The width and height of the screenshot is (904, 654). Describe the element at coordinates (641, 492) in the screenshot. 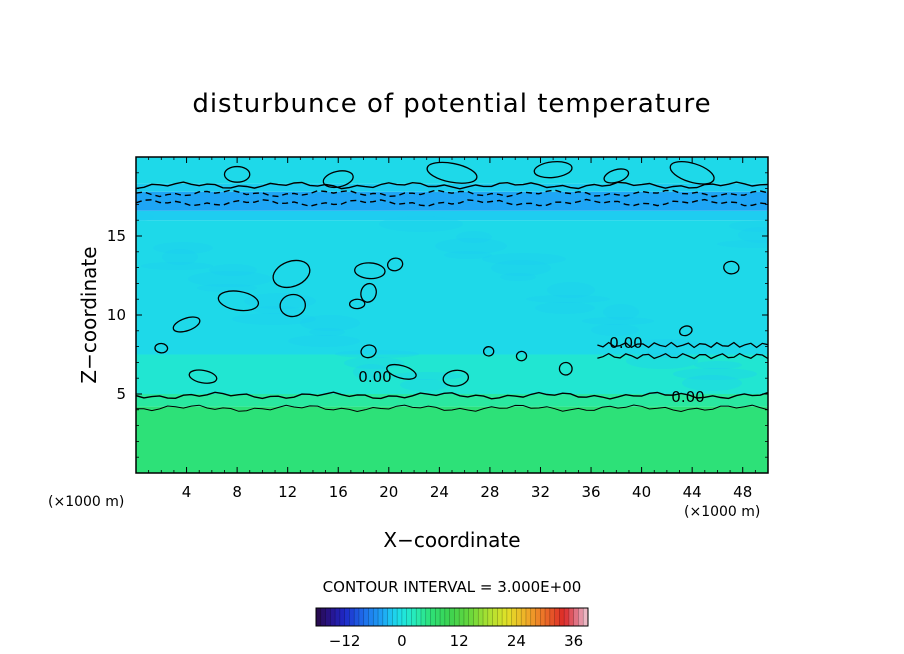

I see `x-tick-label: 40` at that location.